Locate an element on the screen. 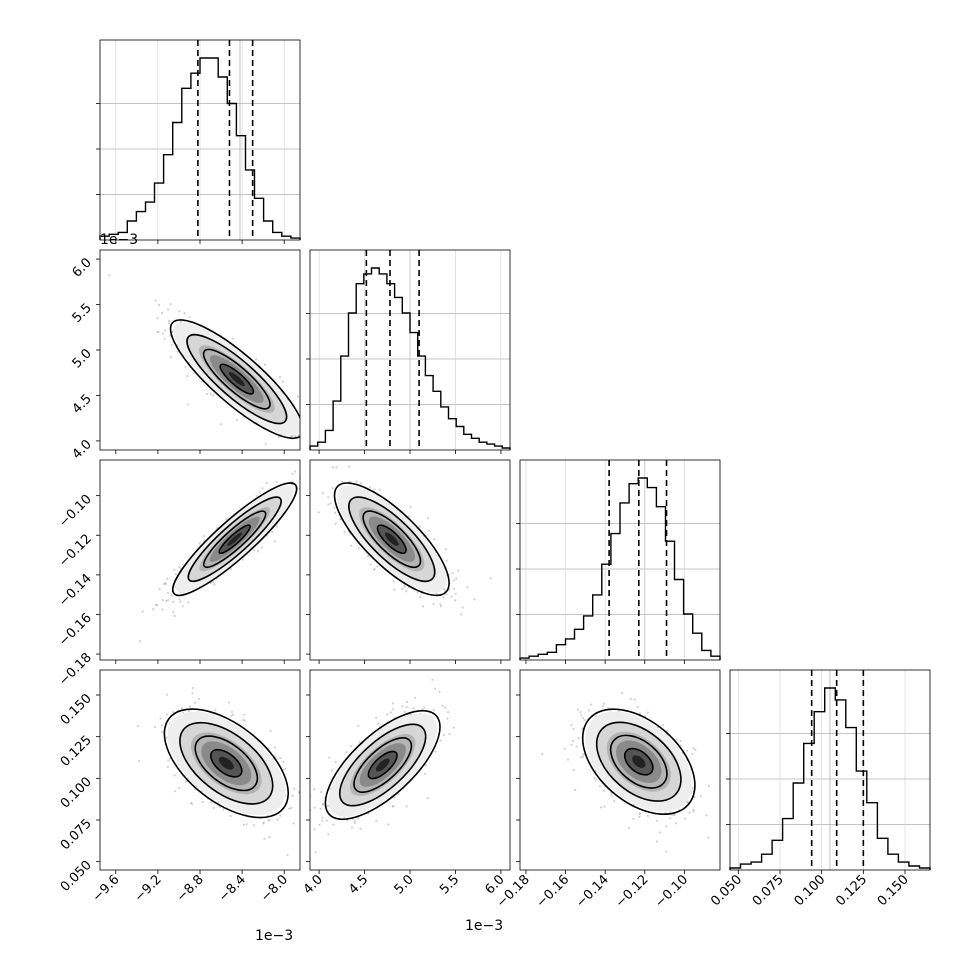  x-tick-label: 4.0 is located at coordinates (313, 884).